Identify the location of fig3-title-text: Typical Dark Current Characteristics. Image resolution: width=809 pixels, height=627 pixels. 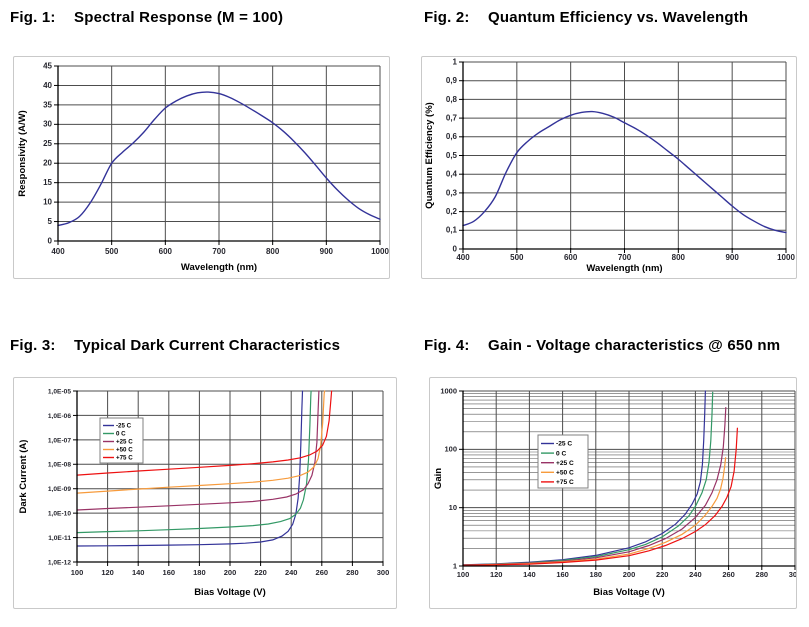
(207, 345).